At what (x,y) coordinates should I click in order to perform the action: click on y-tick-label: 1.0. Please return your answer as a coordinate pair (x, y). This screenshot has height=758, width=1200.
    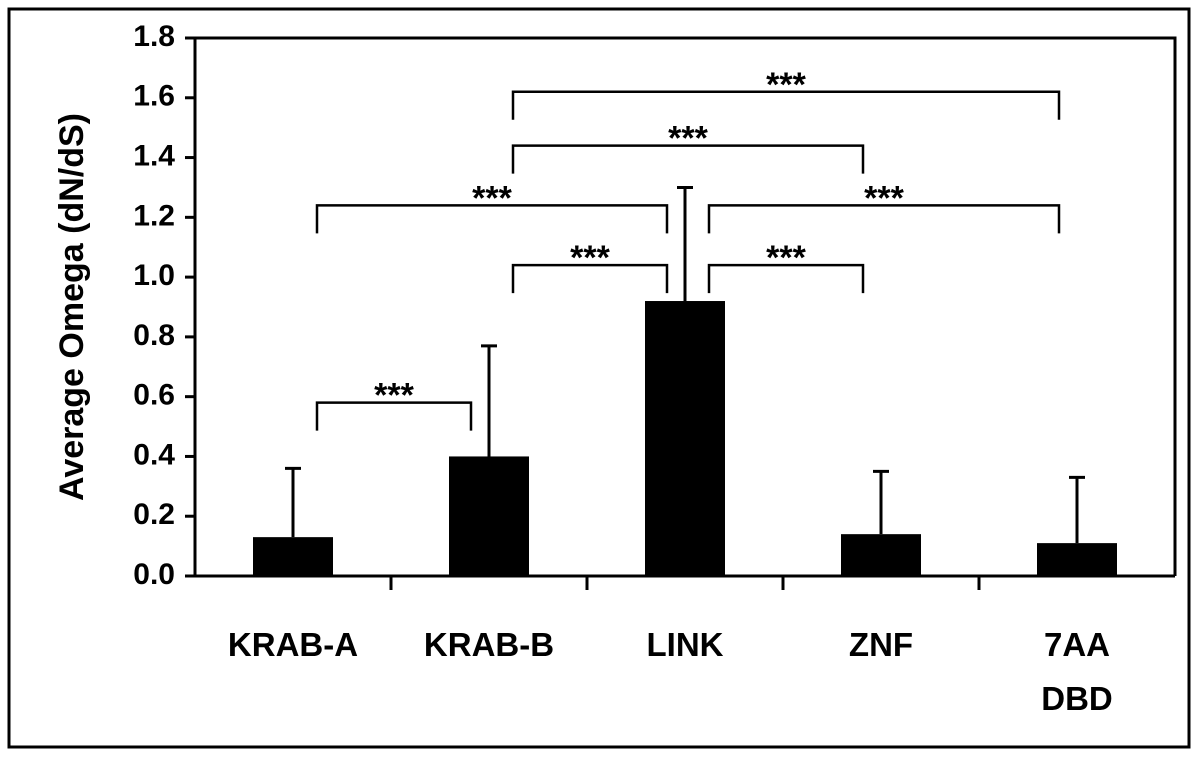
    Looking at the image, I should click on (154, 275).